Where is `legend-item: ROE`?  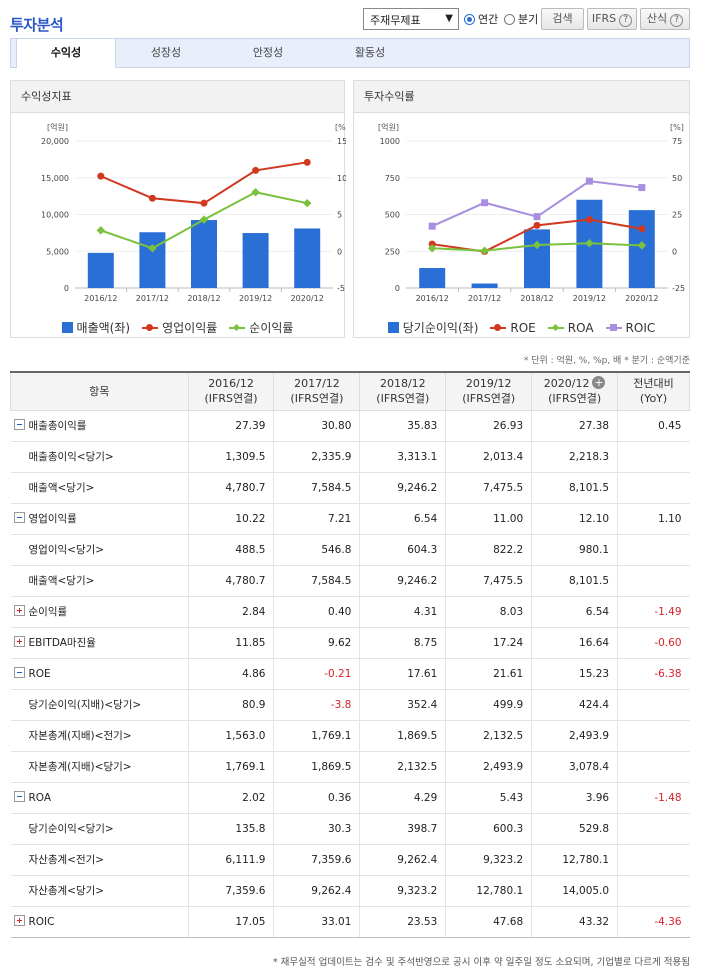 legend-item: ROE is located at coordinates (513, 327).